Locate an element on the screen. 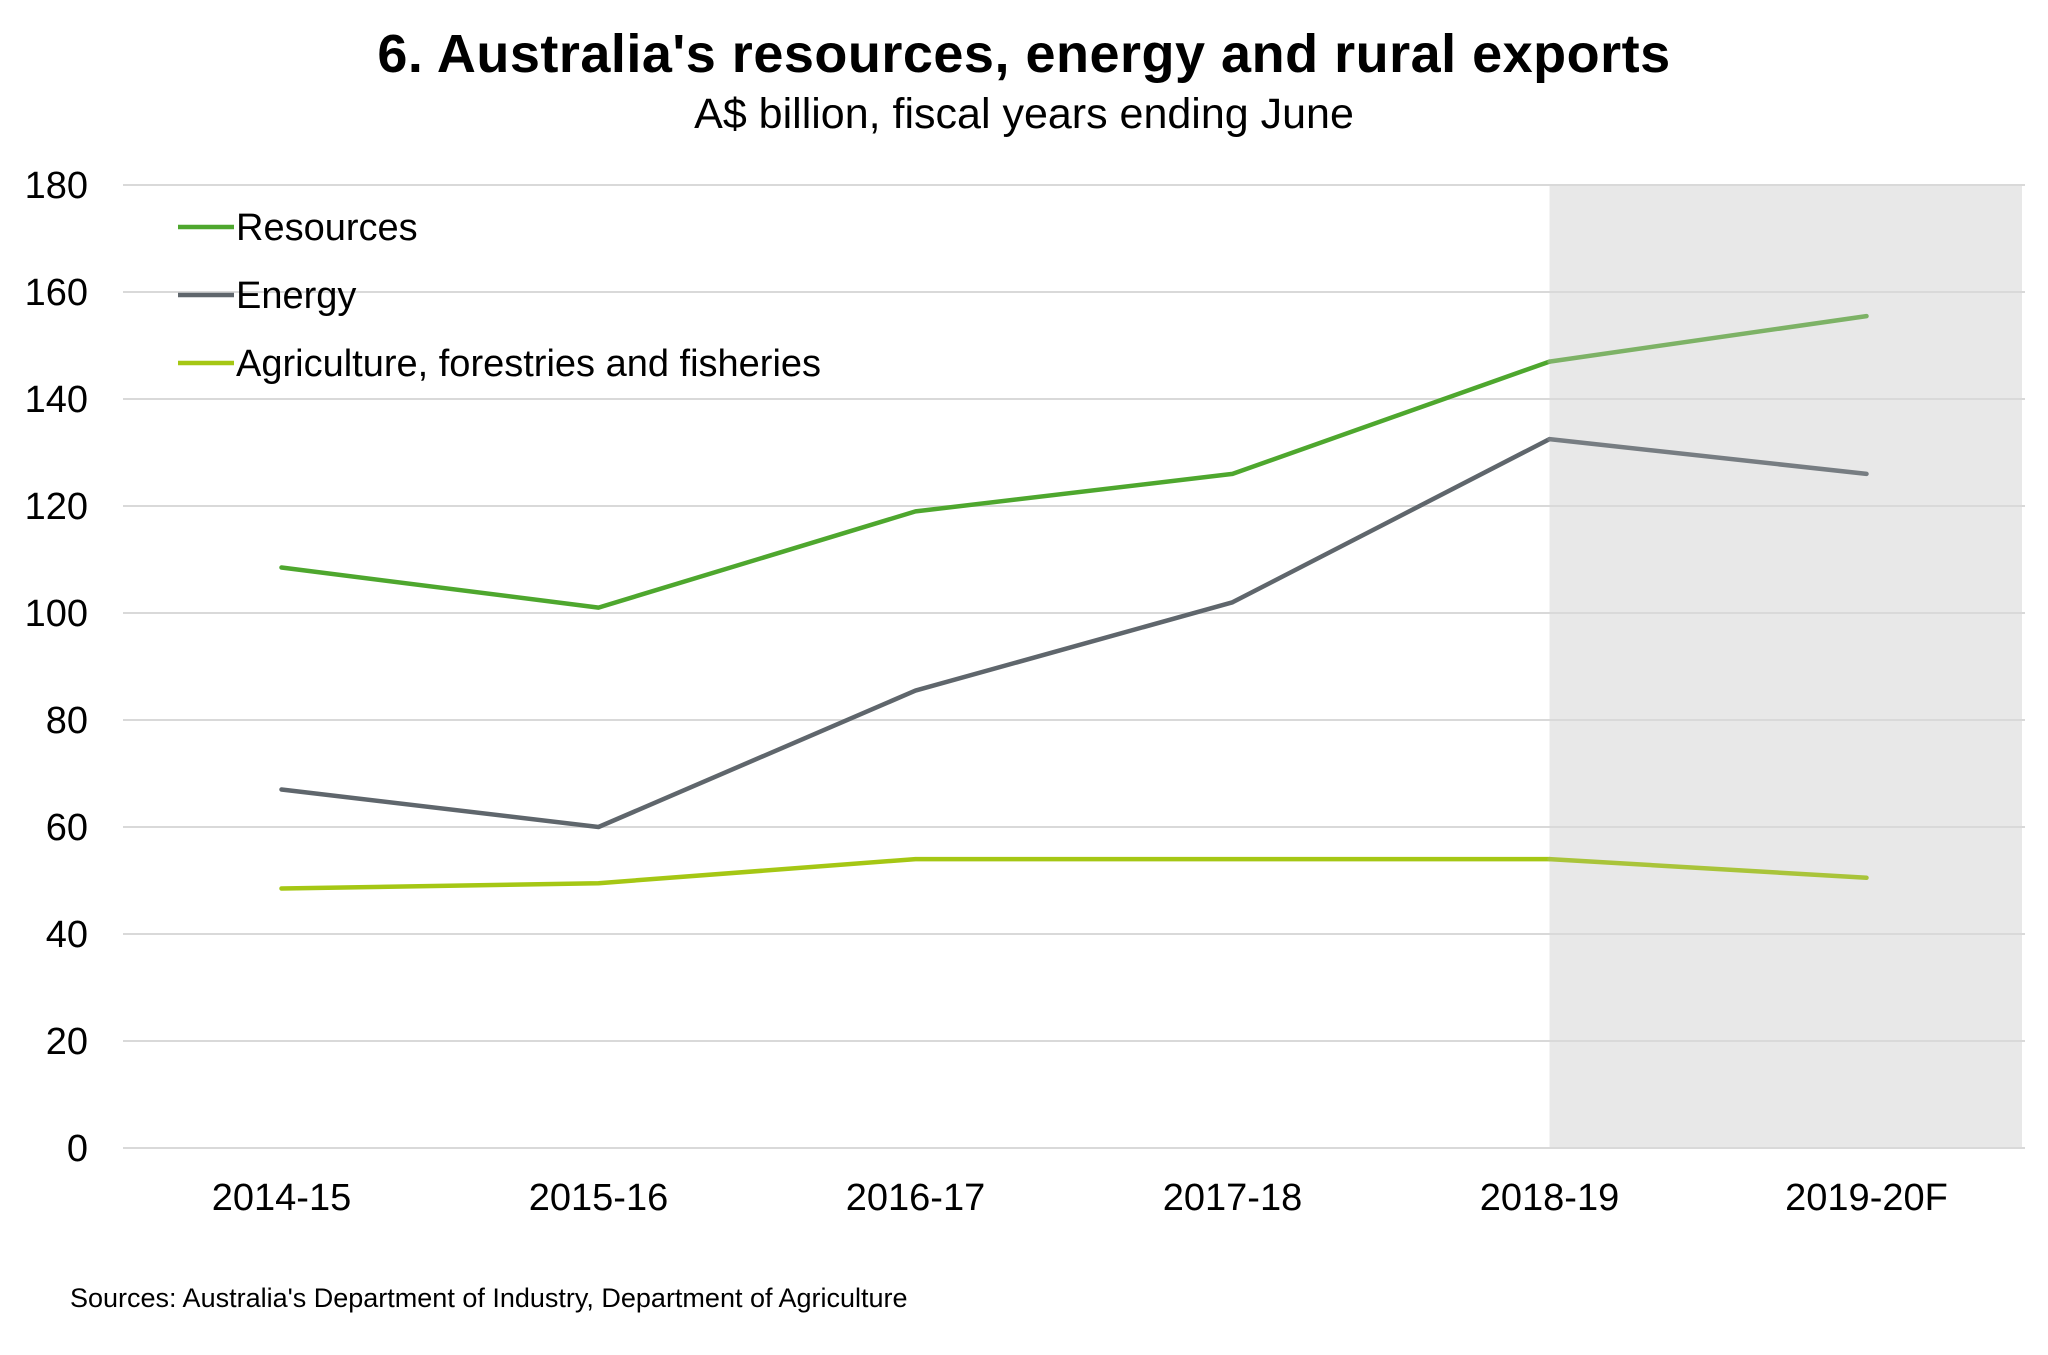  y-tick-label: 120 is located at coordinates (56, 507).